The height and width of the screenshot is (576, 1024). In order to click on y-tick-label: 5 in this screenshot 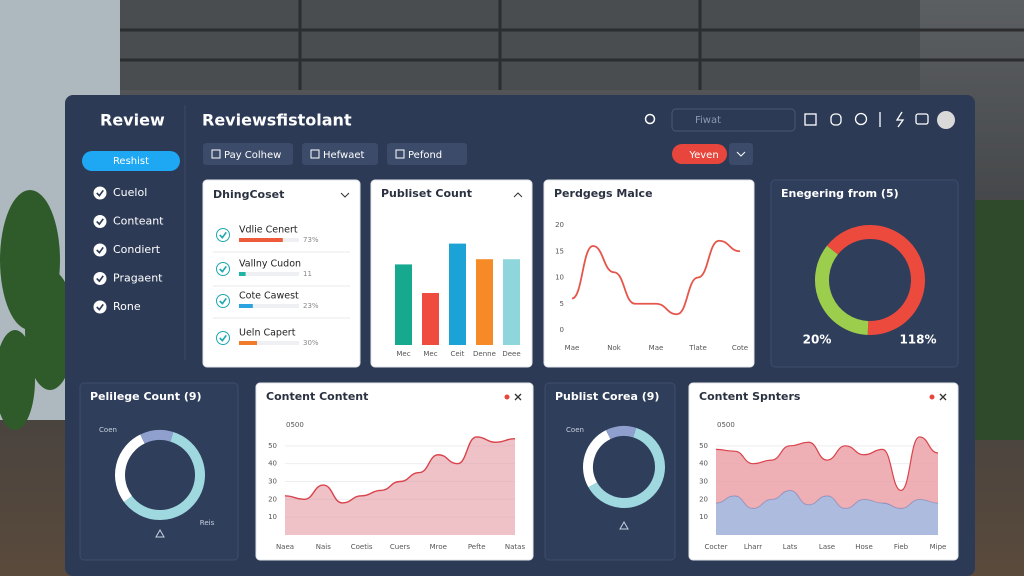, I will do `click(562, 304)`.